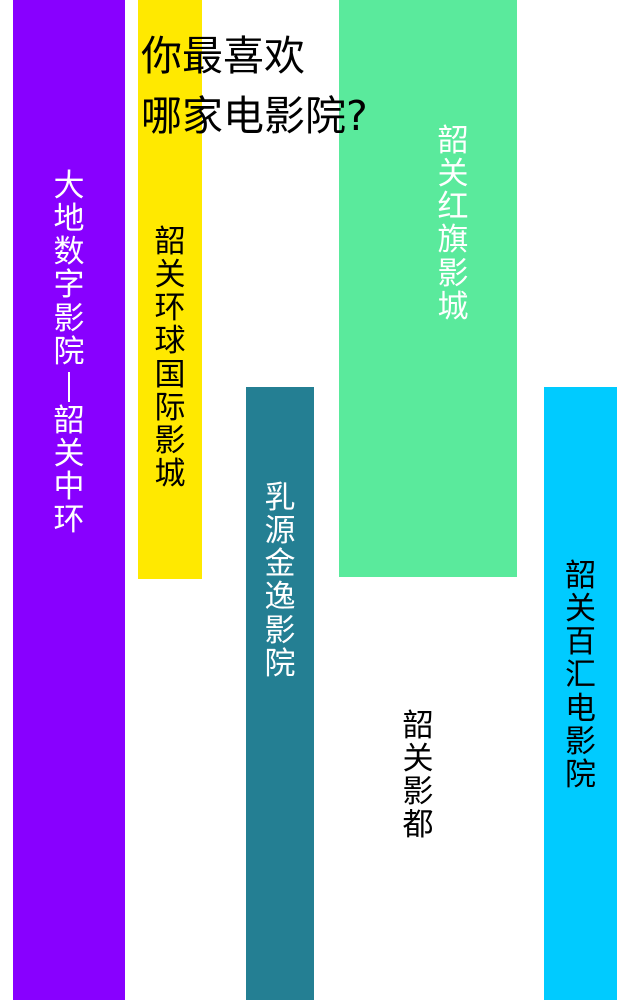  Describe the element at coordinates (170, 358) in the screenshot. I see `cinema-label-huanqiu: 韶关环球国际影城` at that location.